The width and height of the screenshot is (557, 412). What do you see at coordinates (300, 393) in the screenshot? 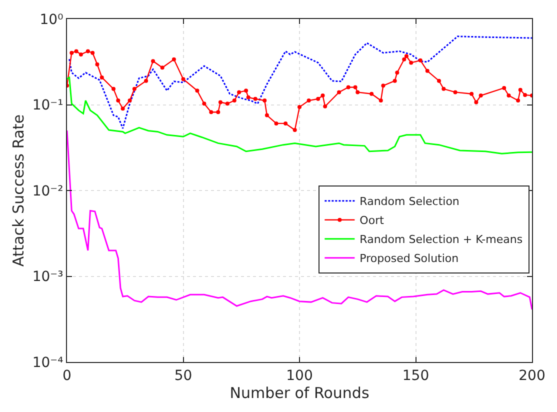
I see `x-axis-title: Number of Rounds` at bounding box center [300, 393].